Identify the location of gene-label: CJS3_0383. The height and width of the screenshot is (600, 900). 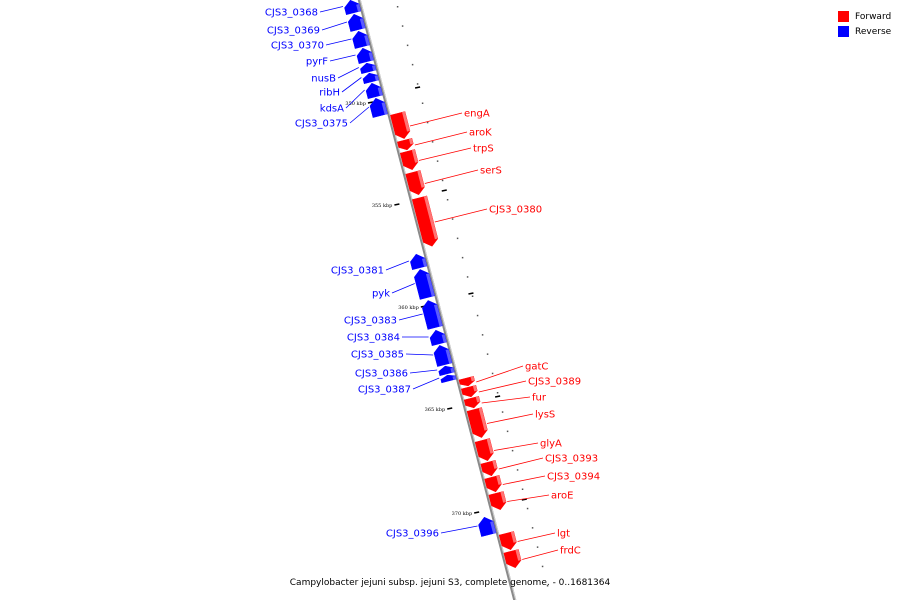
(370, 321).